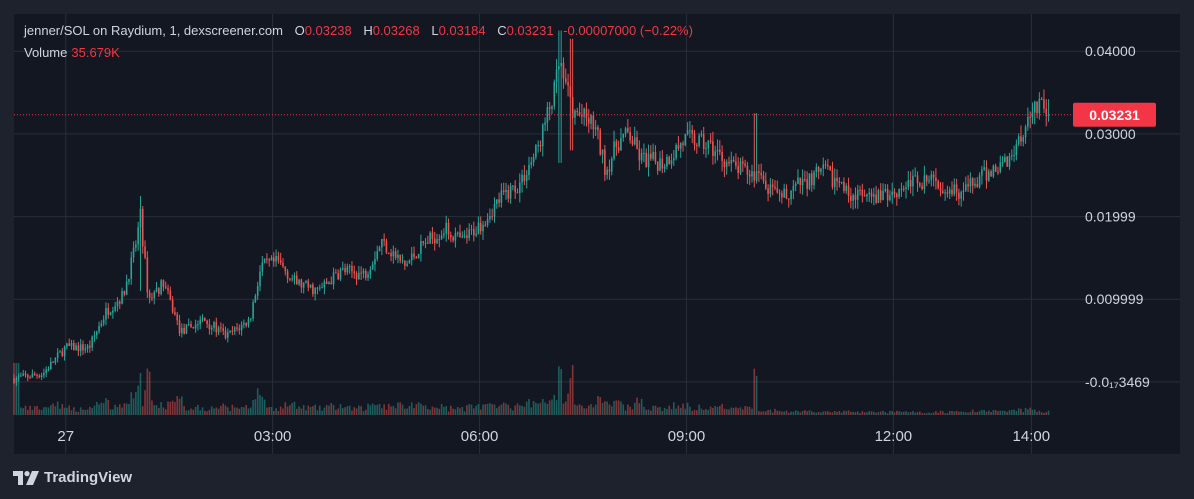 Image resolution: width=1194 pixels, height=499 pixels. I want to click on last-price-tag: 0.03231, so click(1114, 114).